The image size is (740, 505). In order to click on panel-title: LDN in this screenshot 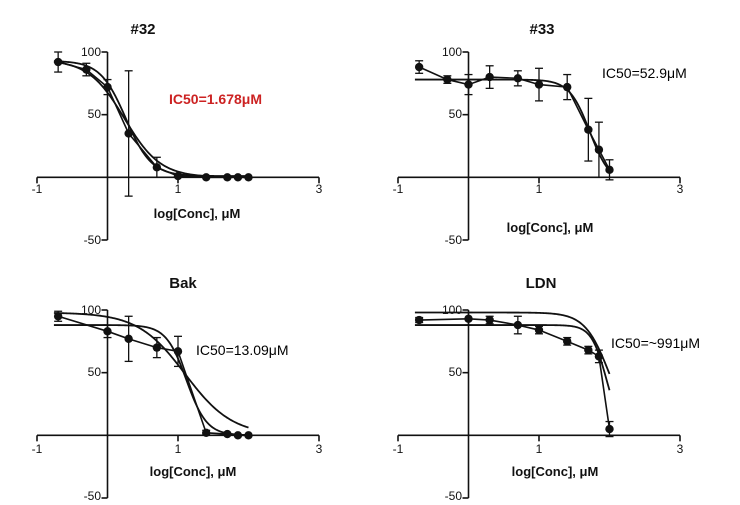, I will do `click(541, 283)`.